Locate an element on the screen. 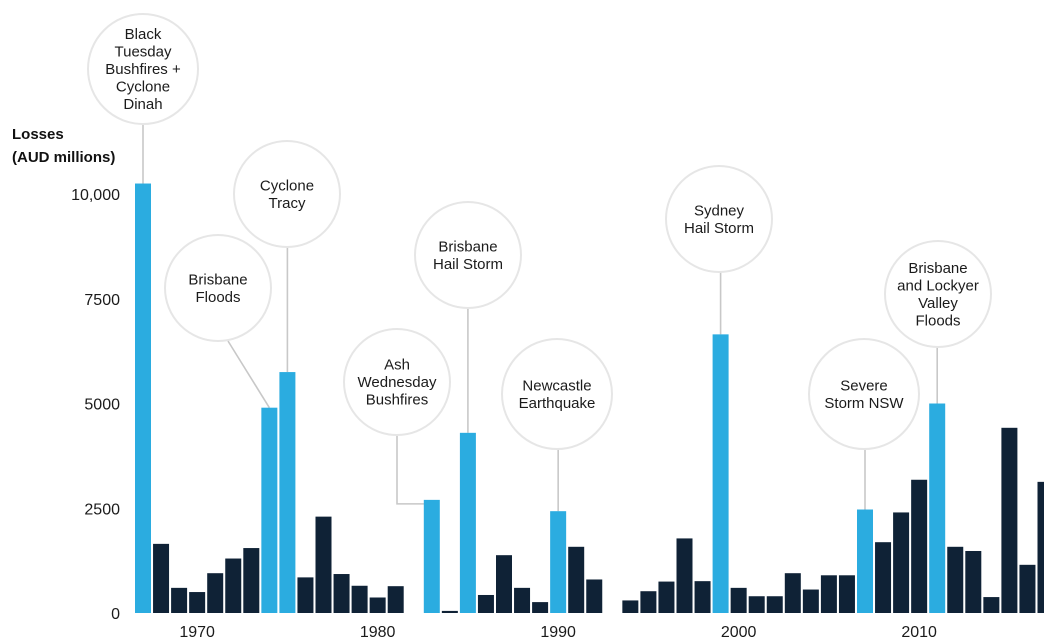 This screenshot has height=641, width=1044. annotation-text-line: Wednesday is located at coordinates (397, 382).